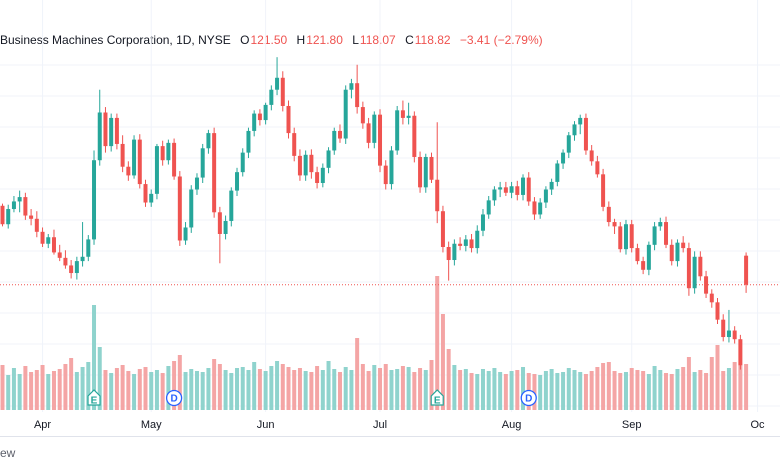 Image resolution: width=780 pixels, height=470 pixels. I want to click on high-value: 121.80, so click(324, 40).